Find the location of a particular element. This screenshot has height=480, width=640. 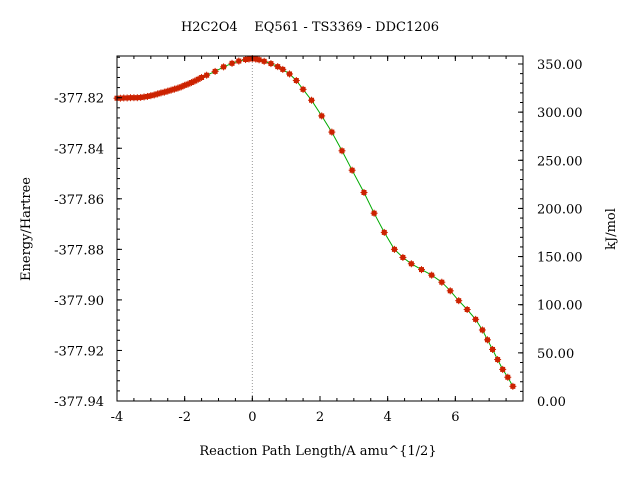

y-tick-label: -377.84 is located at coordinates (79, 149).